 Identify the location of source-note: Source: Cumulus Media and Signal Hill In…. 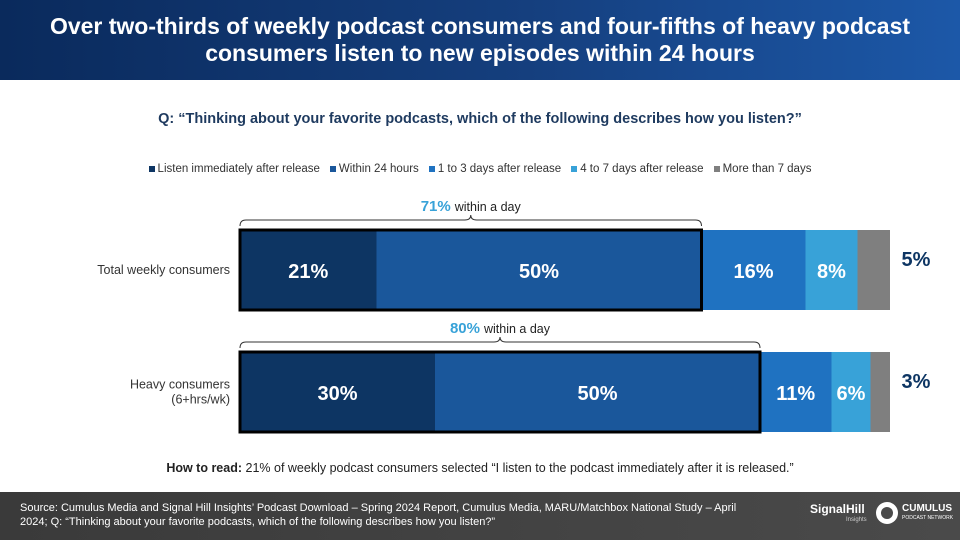
(378, 515).